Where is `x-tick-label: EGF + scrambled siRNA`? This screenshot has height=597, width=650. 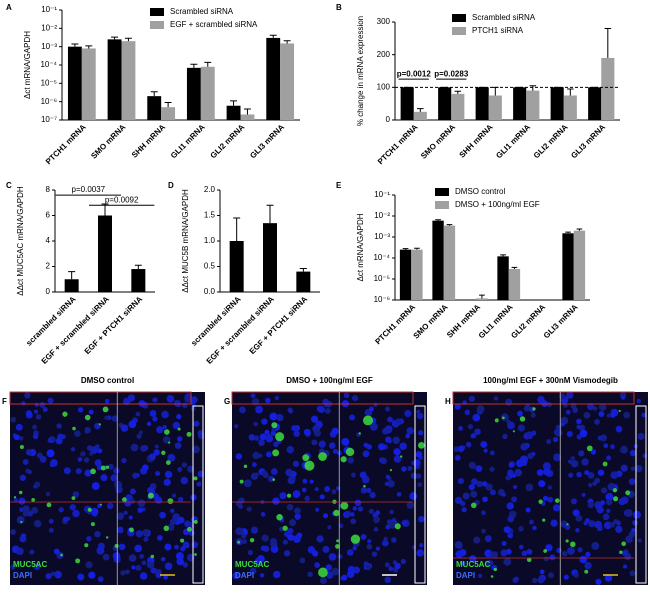
x-tick-label: EGF + scrambled siRNA is located at coordinates (240, 329).